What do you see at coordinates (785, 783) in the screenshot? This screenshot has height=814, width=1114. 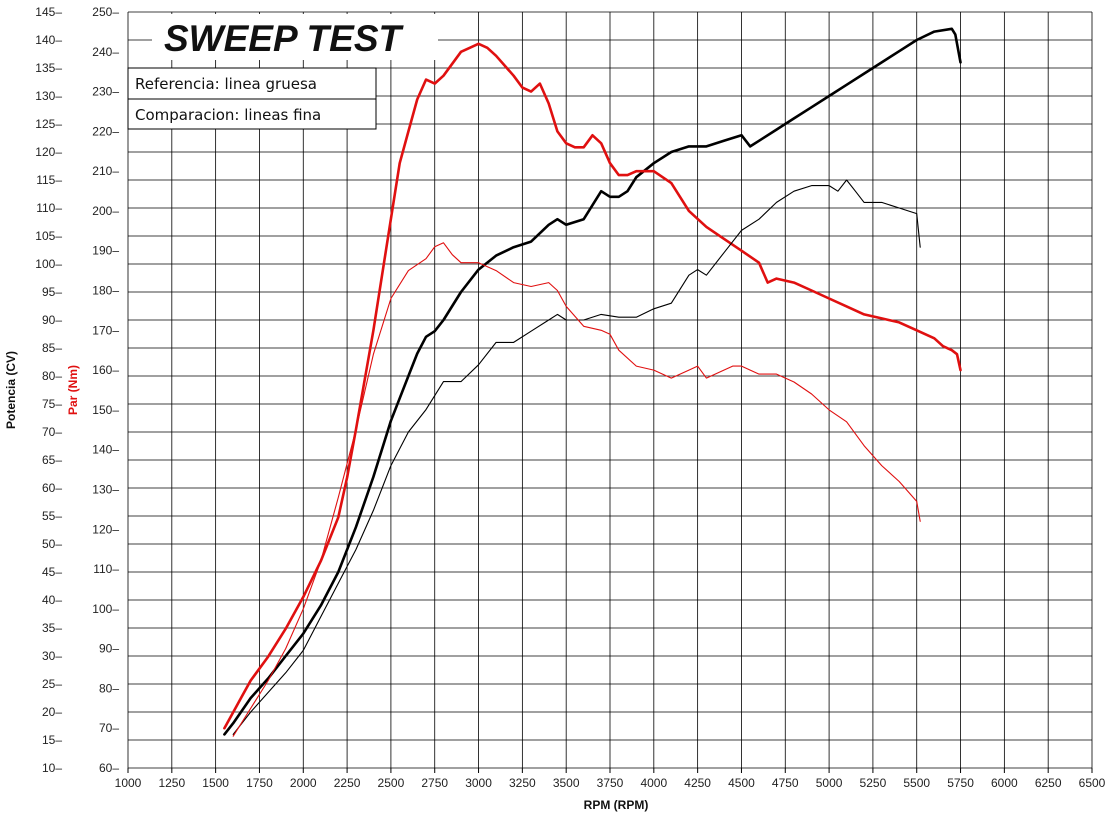 I see `x-tick-label: 4750` at bounding box center [785, 783].